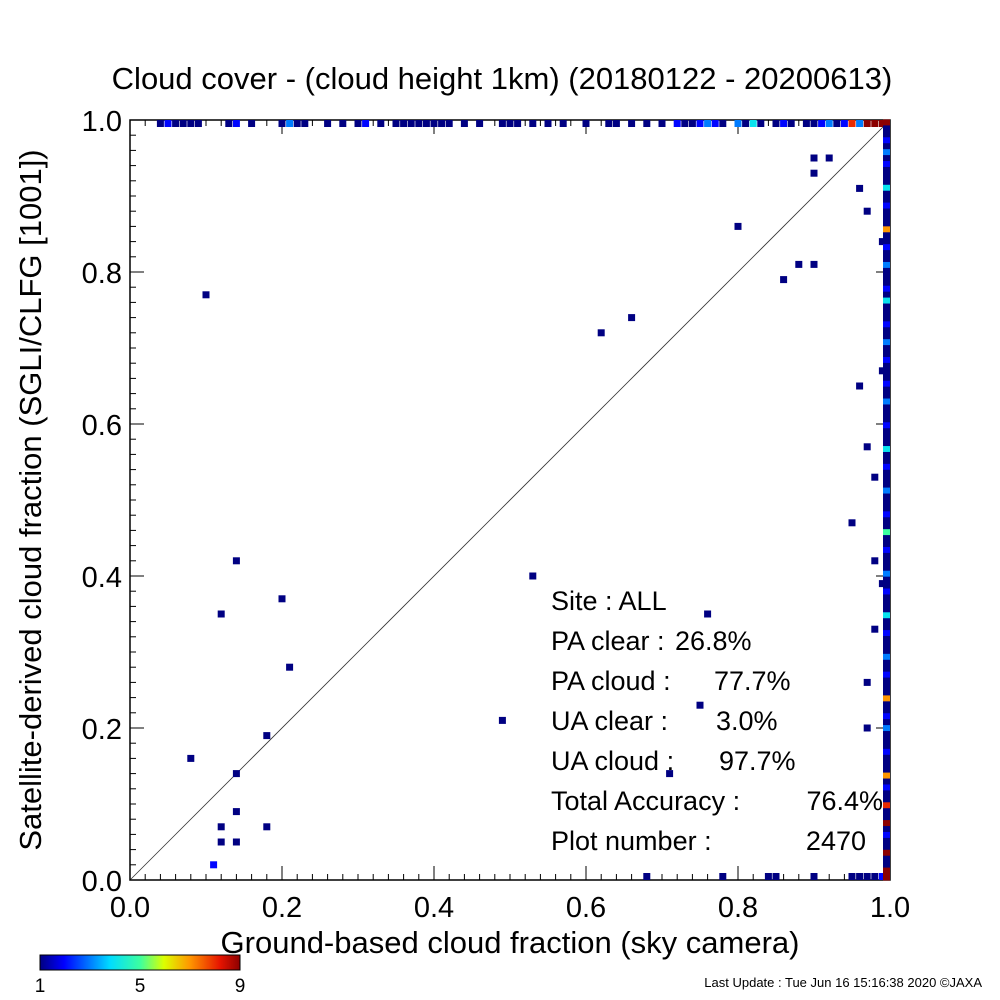 This screenshot has height=1000, width=1000. What do you see at coordinates (102, 578) in the screenshot?
I see `y-tick-label: 0.4` at bounding box center [102, 578].